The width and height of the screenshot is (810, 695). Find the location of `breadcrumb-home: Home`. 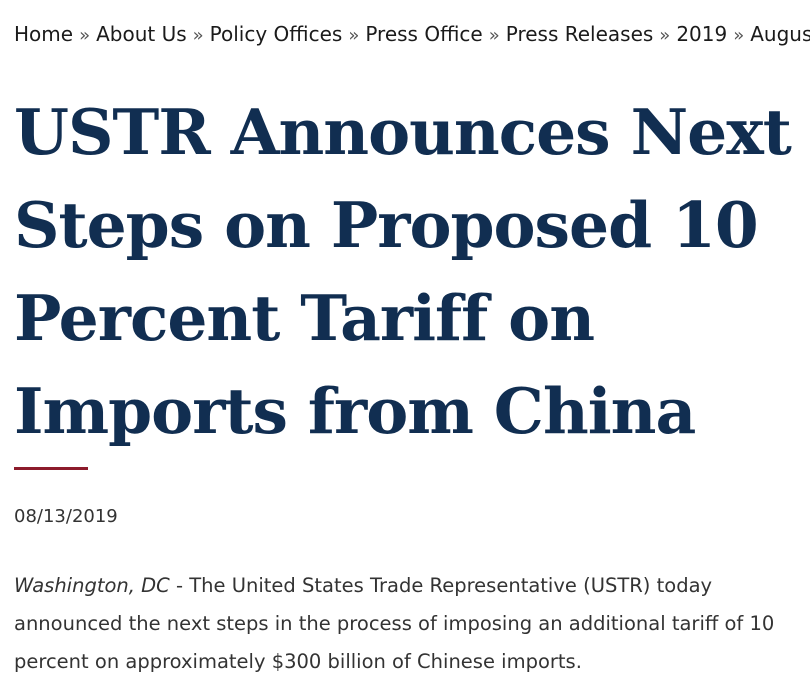

breadcrumb-home: Home is located at coordinates (44, 34).